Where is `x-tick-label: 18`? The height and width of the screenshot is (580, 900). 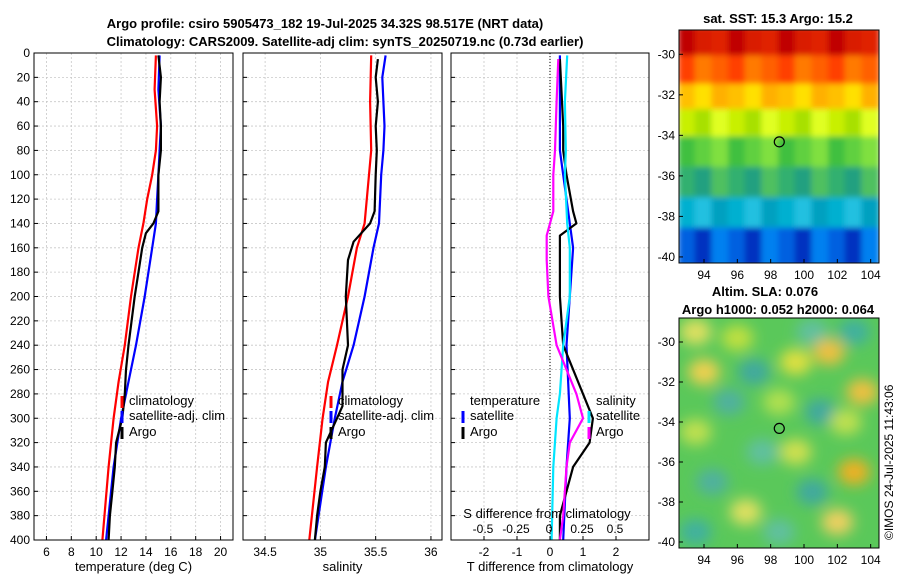
x-tick-label: 18 is located at coordinates (196, 552).